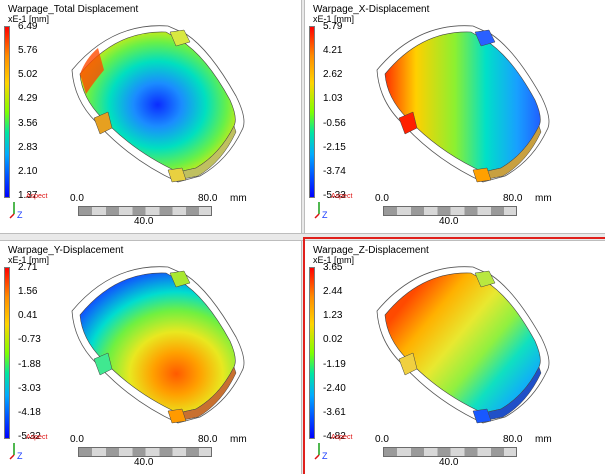 Image resolution: width=605 pixels, height=474 pixels. What do you see at coordinates (29, 364) in the screenshot?
I see `legend-tick: -1.88` at bounding box center [29, 364].